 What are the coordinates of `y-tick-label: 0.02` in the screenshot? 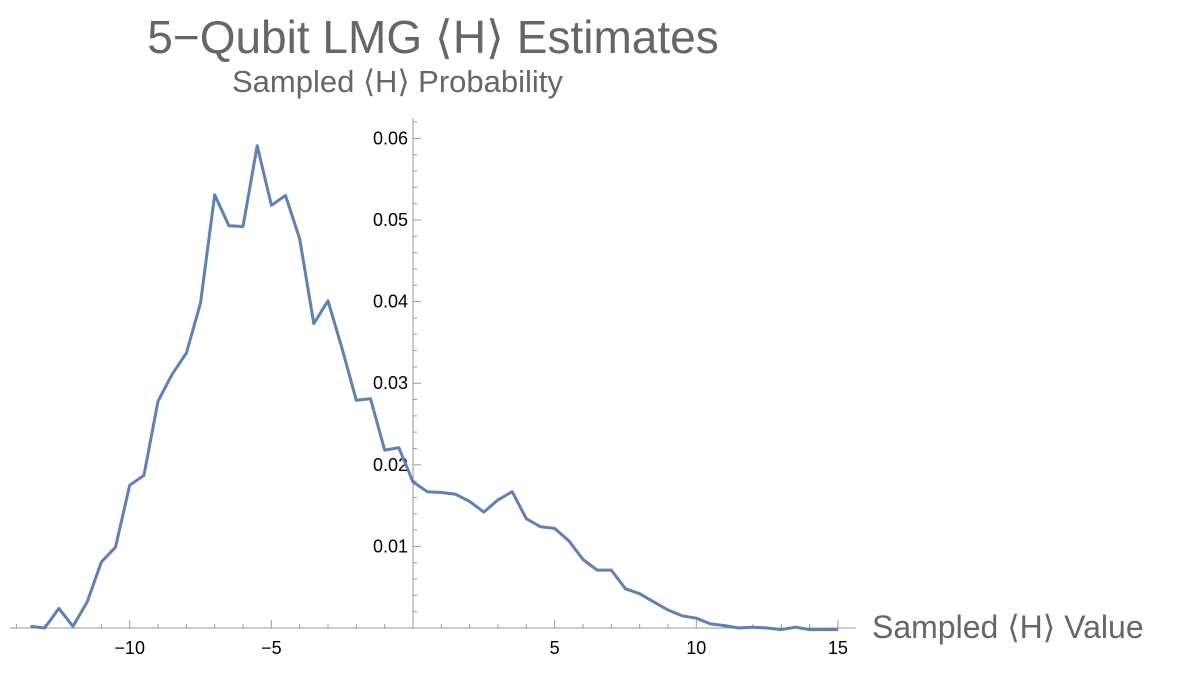 It's located at (390, 465).